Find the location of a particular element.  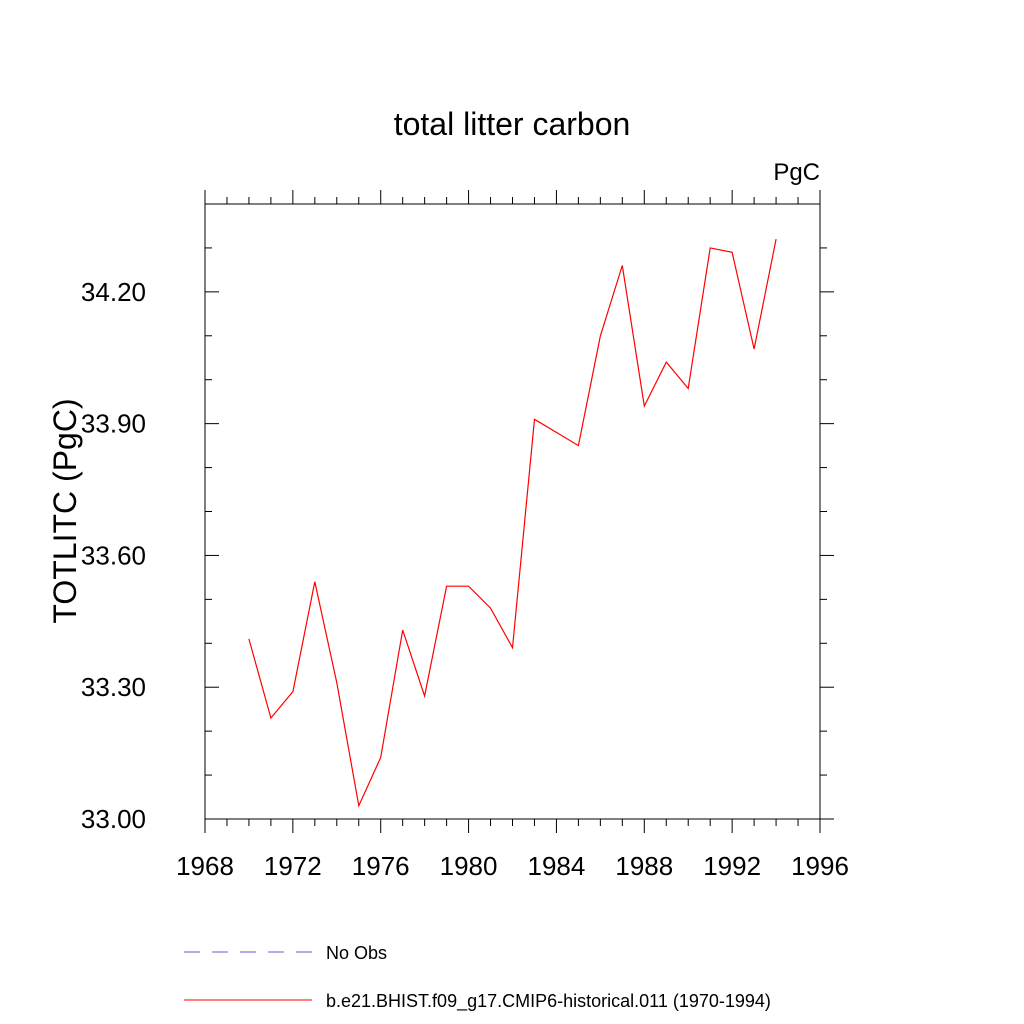

x-tick-labels: 1968 1972 1976 1980 1984 1988 1992 1996 is located at coordinates (512, 866).